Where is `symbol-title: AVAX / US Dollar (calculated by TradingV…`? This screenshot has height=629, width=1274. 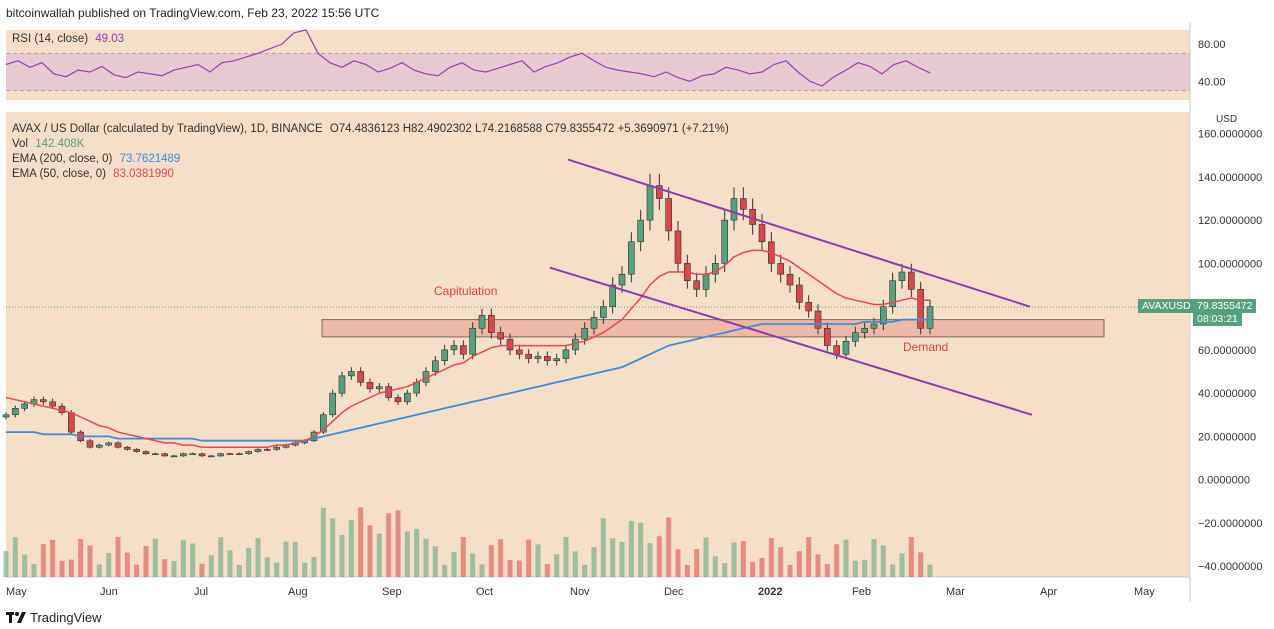
symbol-title: AVAX / US Dollar (calculated by TradingV… is located at coordinates (167, 129).